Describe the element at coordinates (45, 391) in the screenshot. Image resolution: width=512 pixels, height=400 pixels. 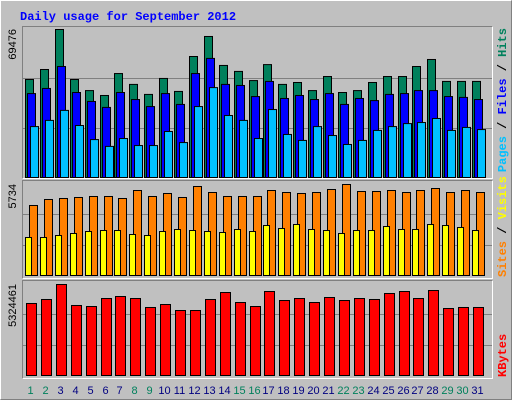
I see `x-tick-label: 2` at that location.